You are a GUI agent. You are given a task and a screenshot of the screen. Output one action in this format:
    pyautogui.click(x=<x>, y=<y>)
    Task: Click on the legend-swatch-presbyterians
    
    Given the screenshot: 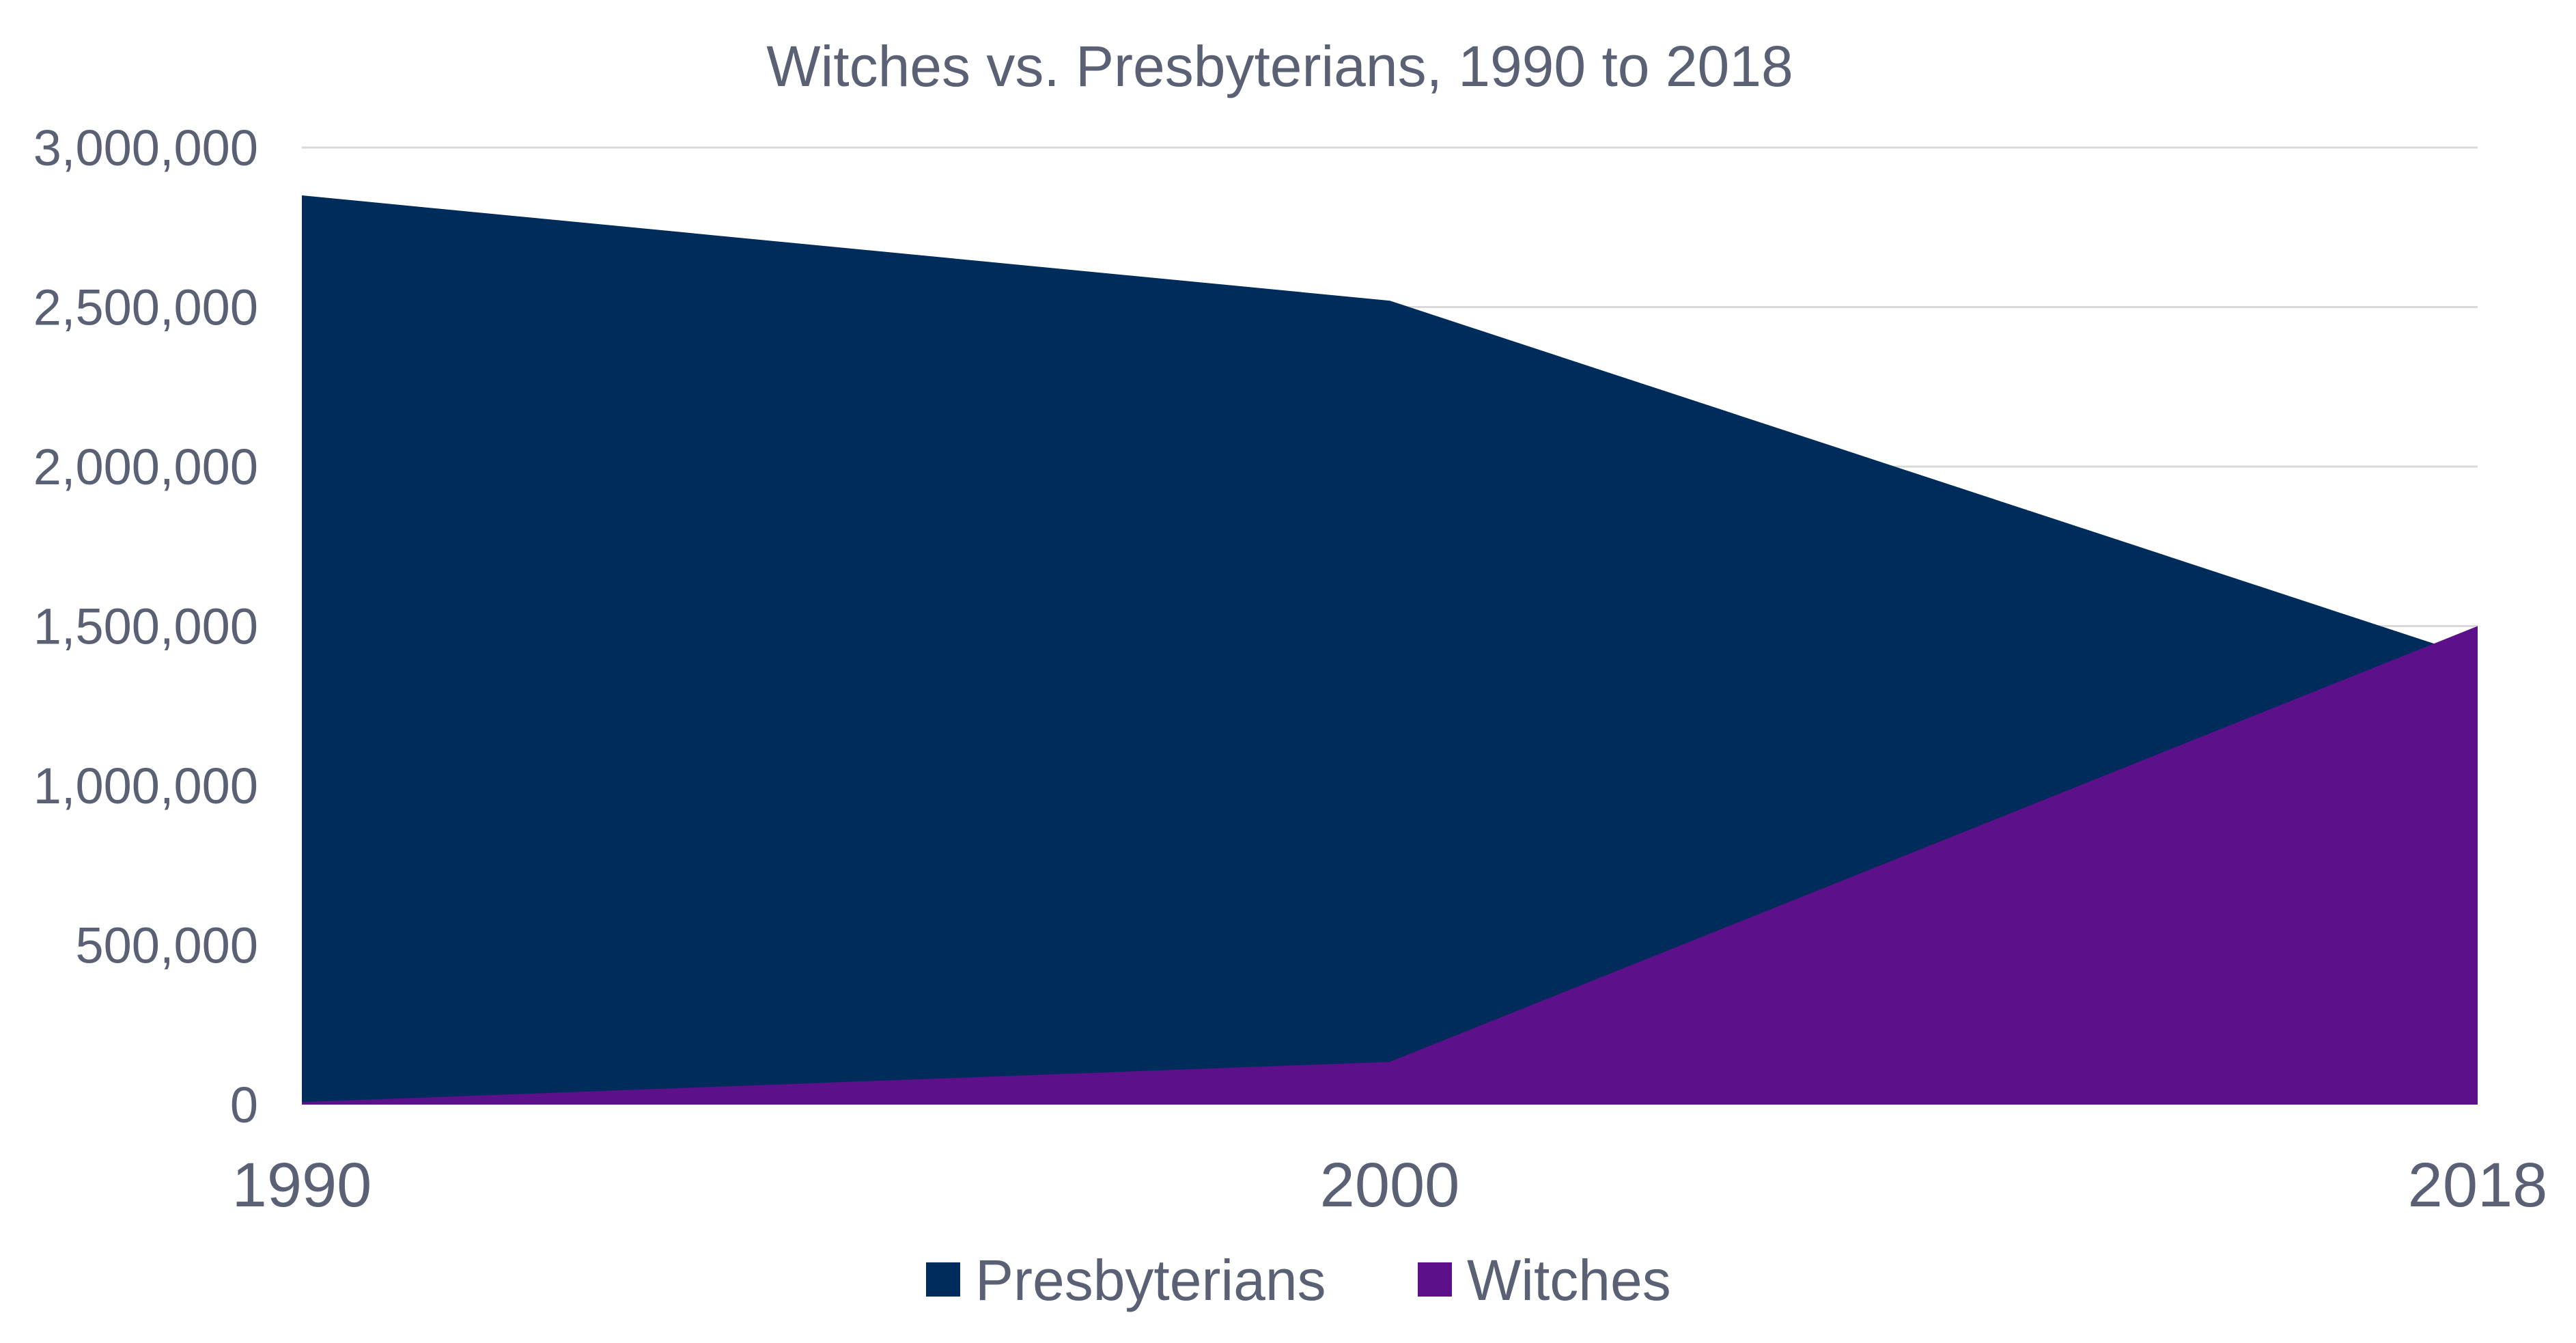 What is the action you would take?
    pyautogui.click(x=943, y=1279)
    